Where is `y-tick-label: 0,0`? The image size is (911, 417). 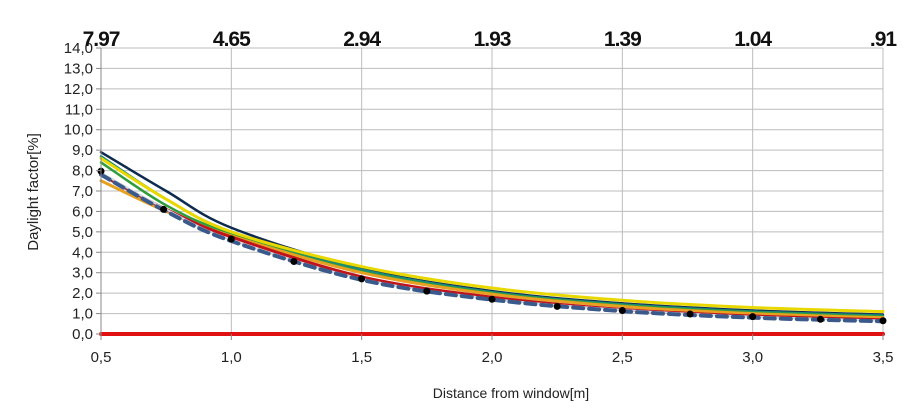 y-tick-label: 0,0 is located at coordinates (82, 334).